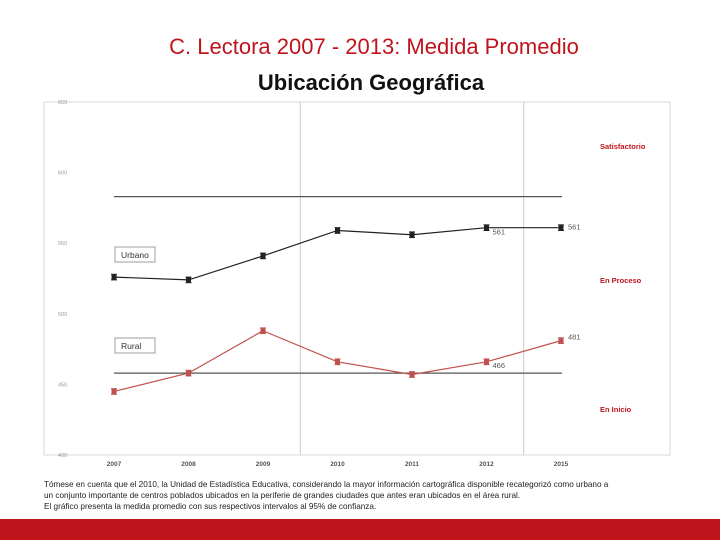  I want to click on series-name-label: Urbano, so click(135, 255).